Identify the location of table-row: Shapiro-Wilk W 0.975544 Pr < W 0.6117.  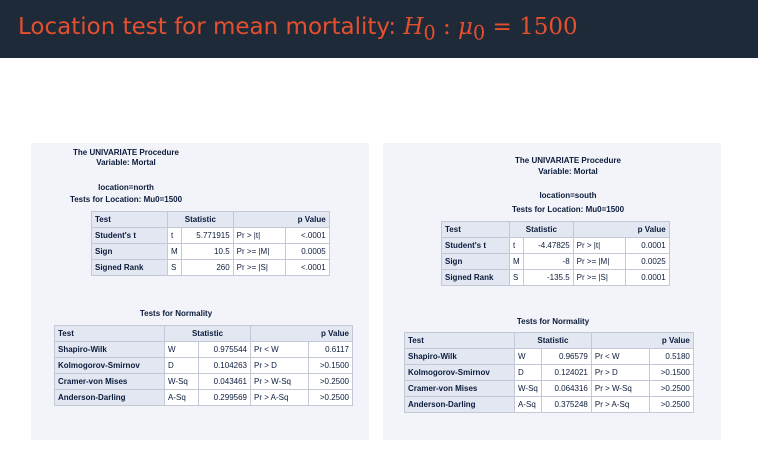
(203, 349).